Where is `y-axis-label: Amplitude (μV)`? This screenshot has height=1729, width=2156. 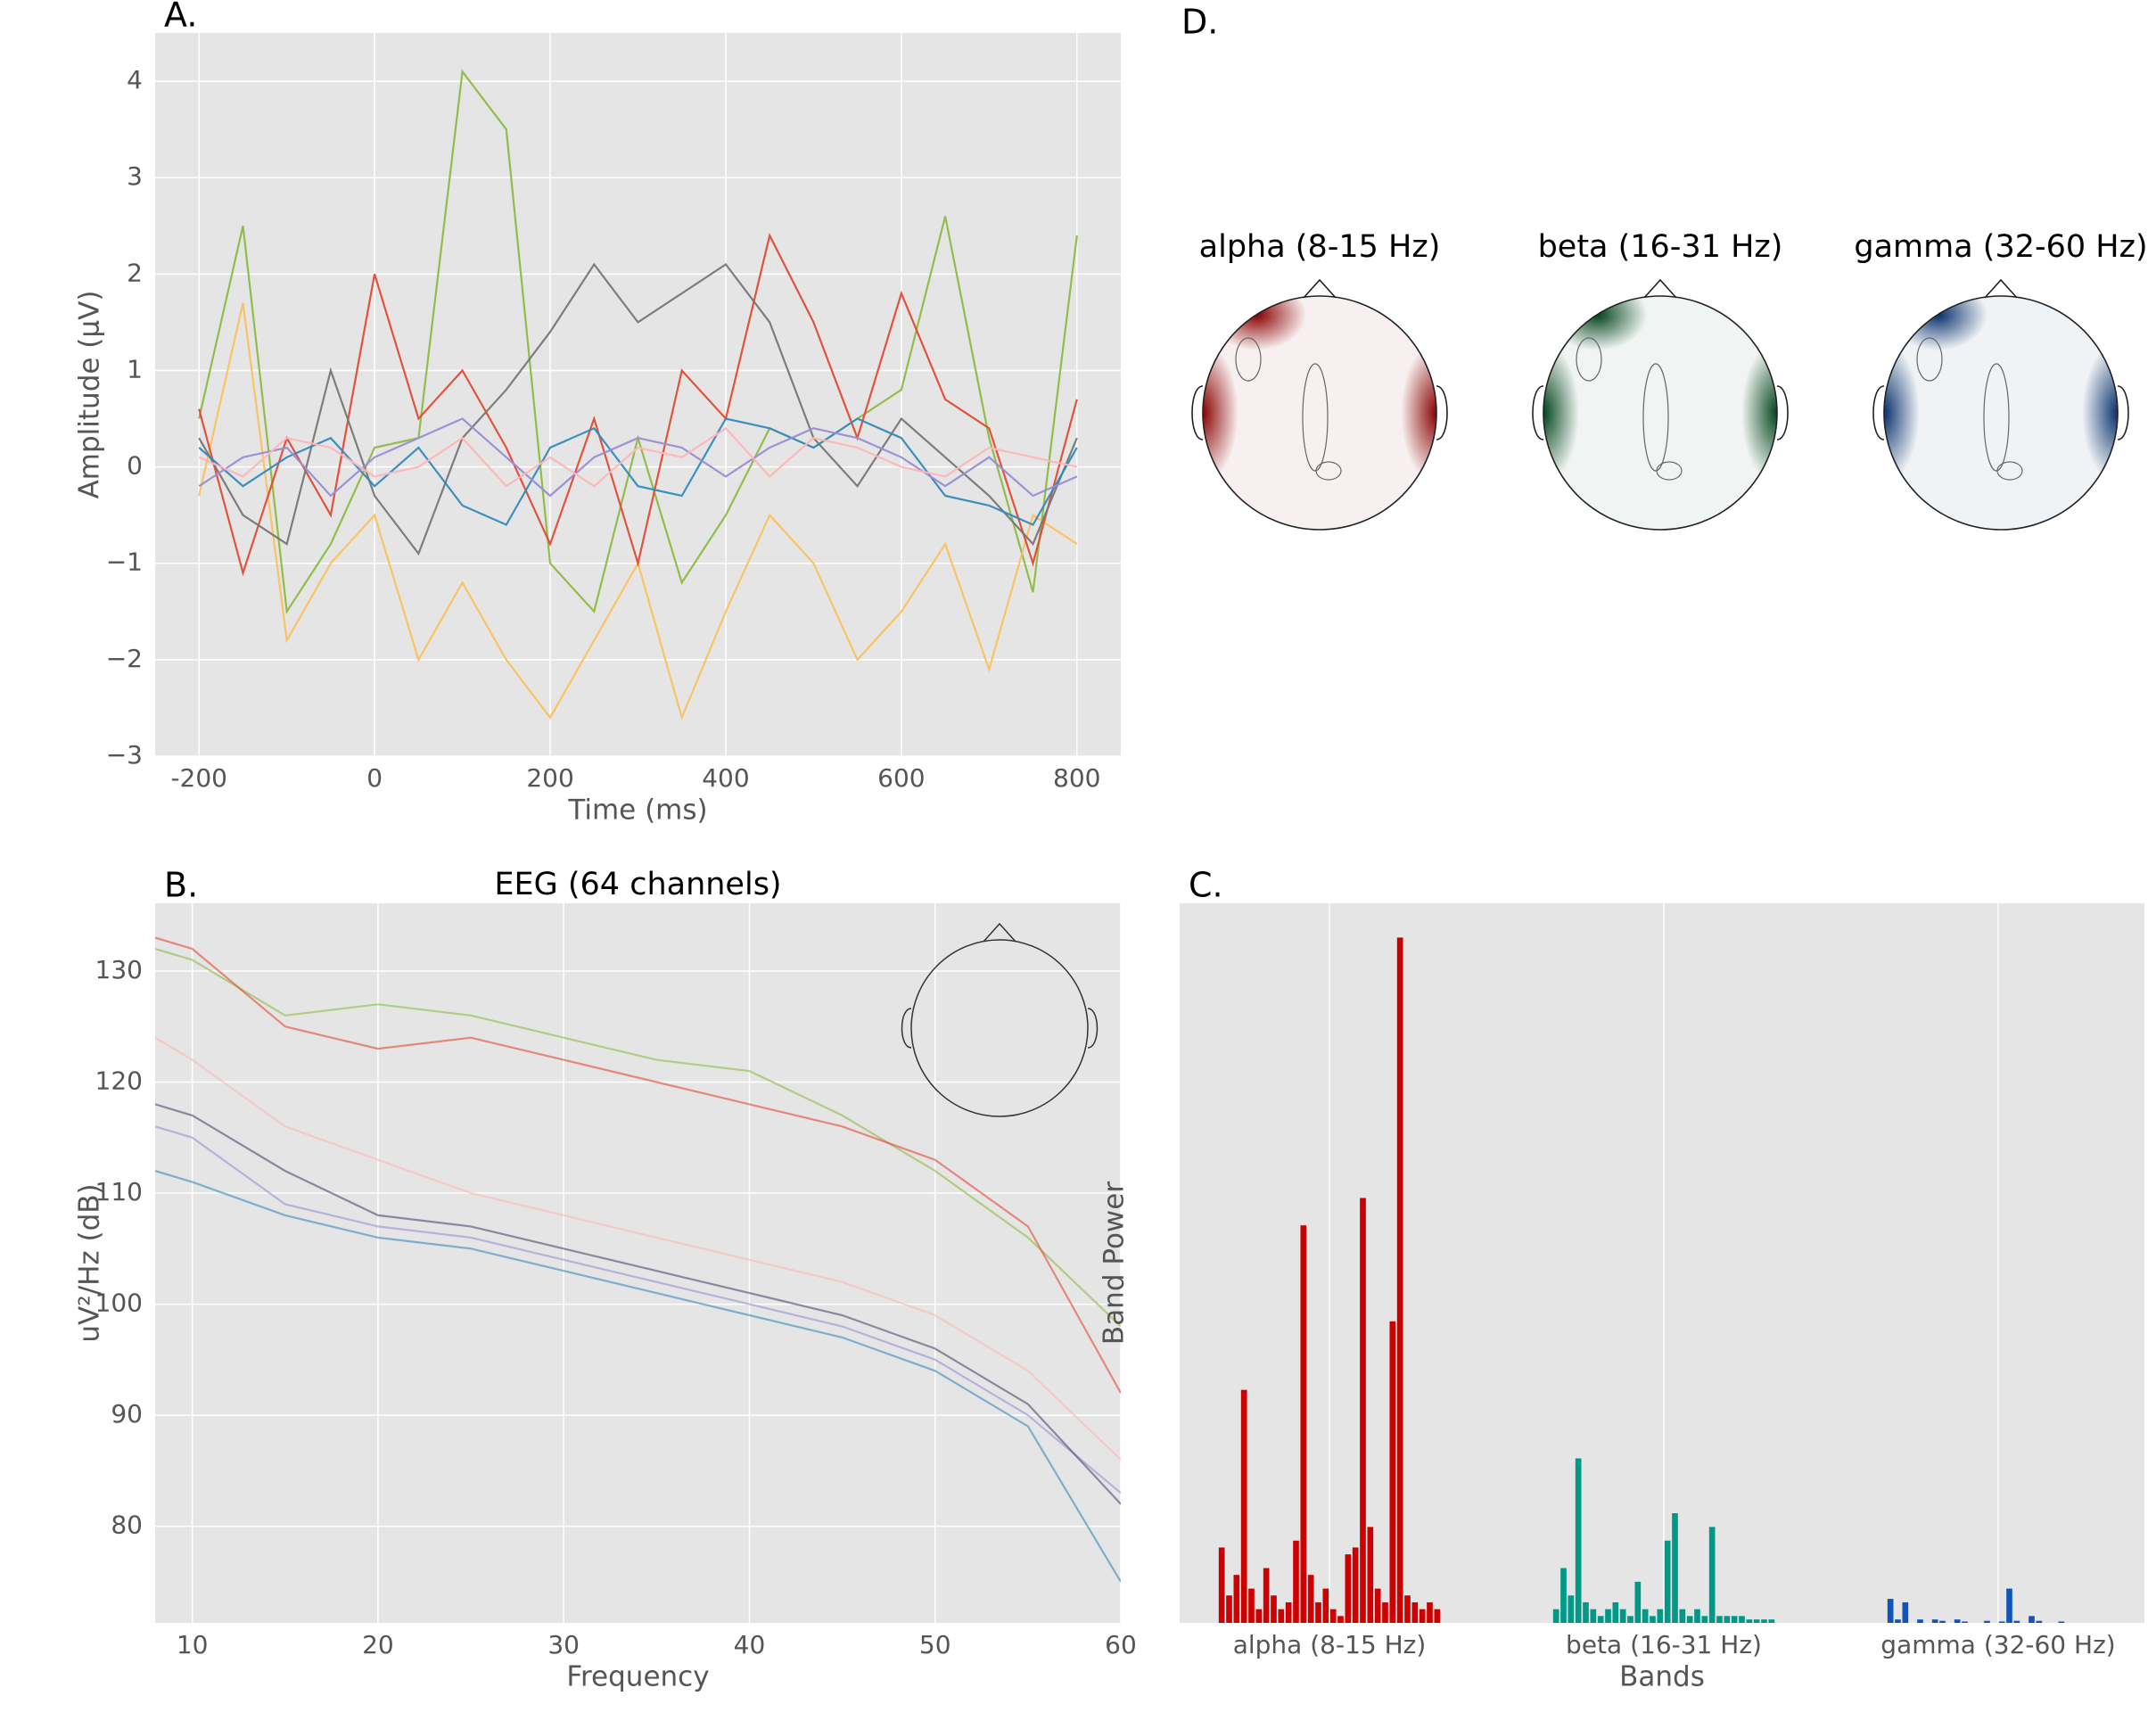 y-axis-label: Amplitude (μV) is located at coordinates (90, 395).